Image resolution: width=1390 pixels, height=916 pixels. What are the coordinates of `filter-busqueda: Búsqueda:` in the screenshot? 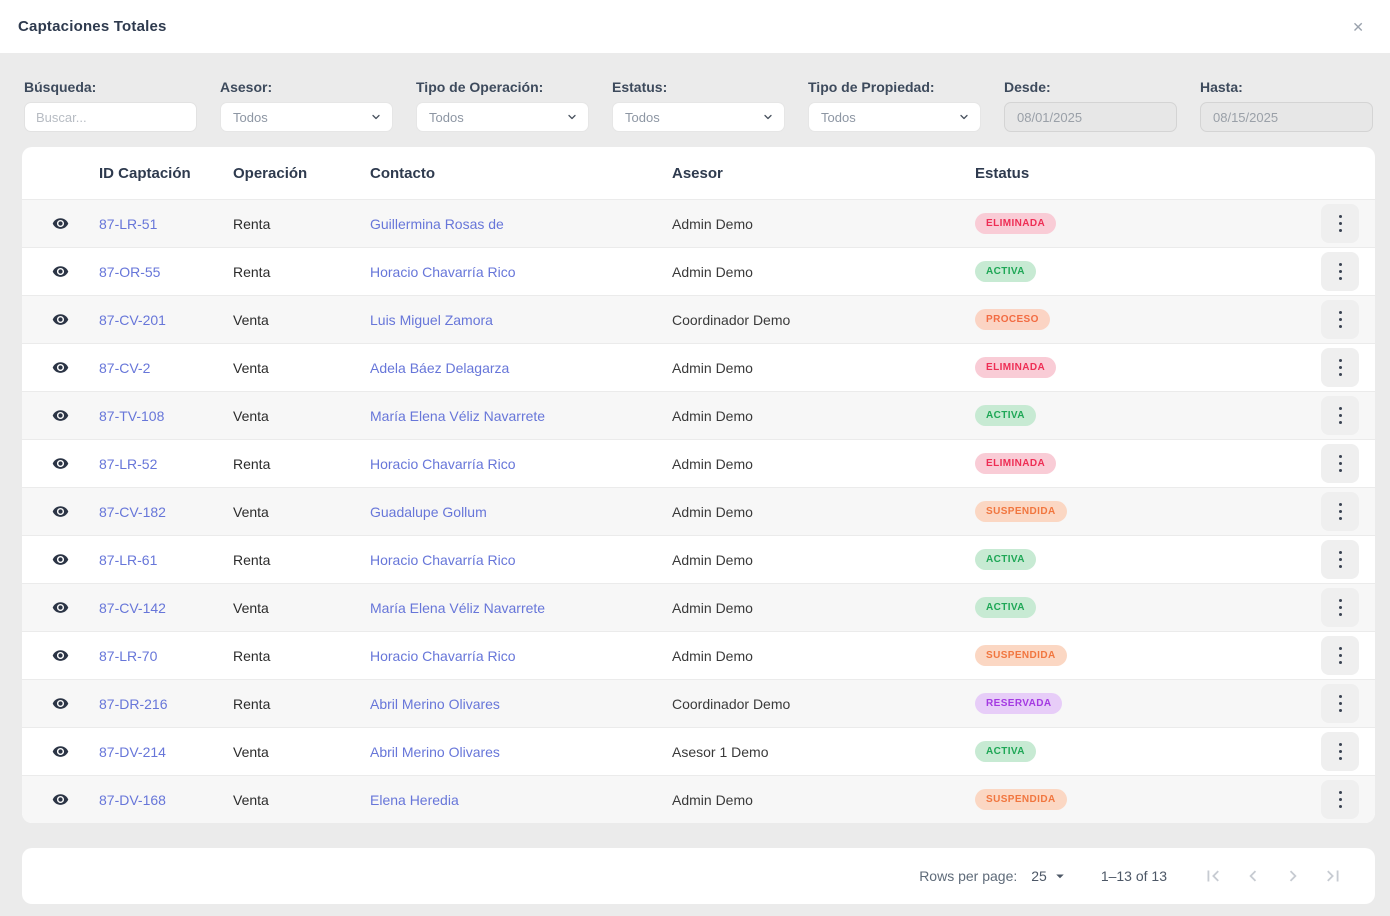 It's located at (110, 105).